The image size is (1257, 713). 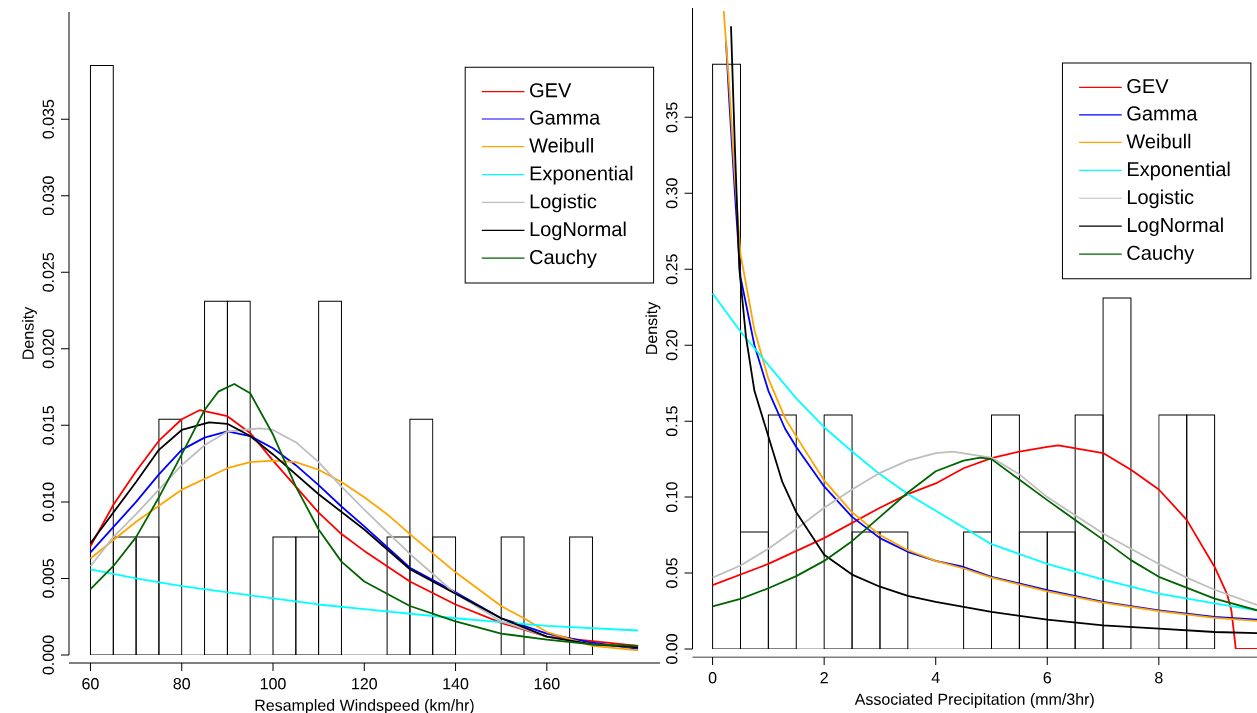 I want to click on y-tick-label: 0.025, so click(x=48, y=272).